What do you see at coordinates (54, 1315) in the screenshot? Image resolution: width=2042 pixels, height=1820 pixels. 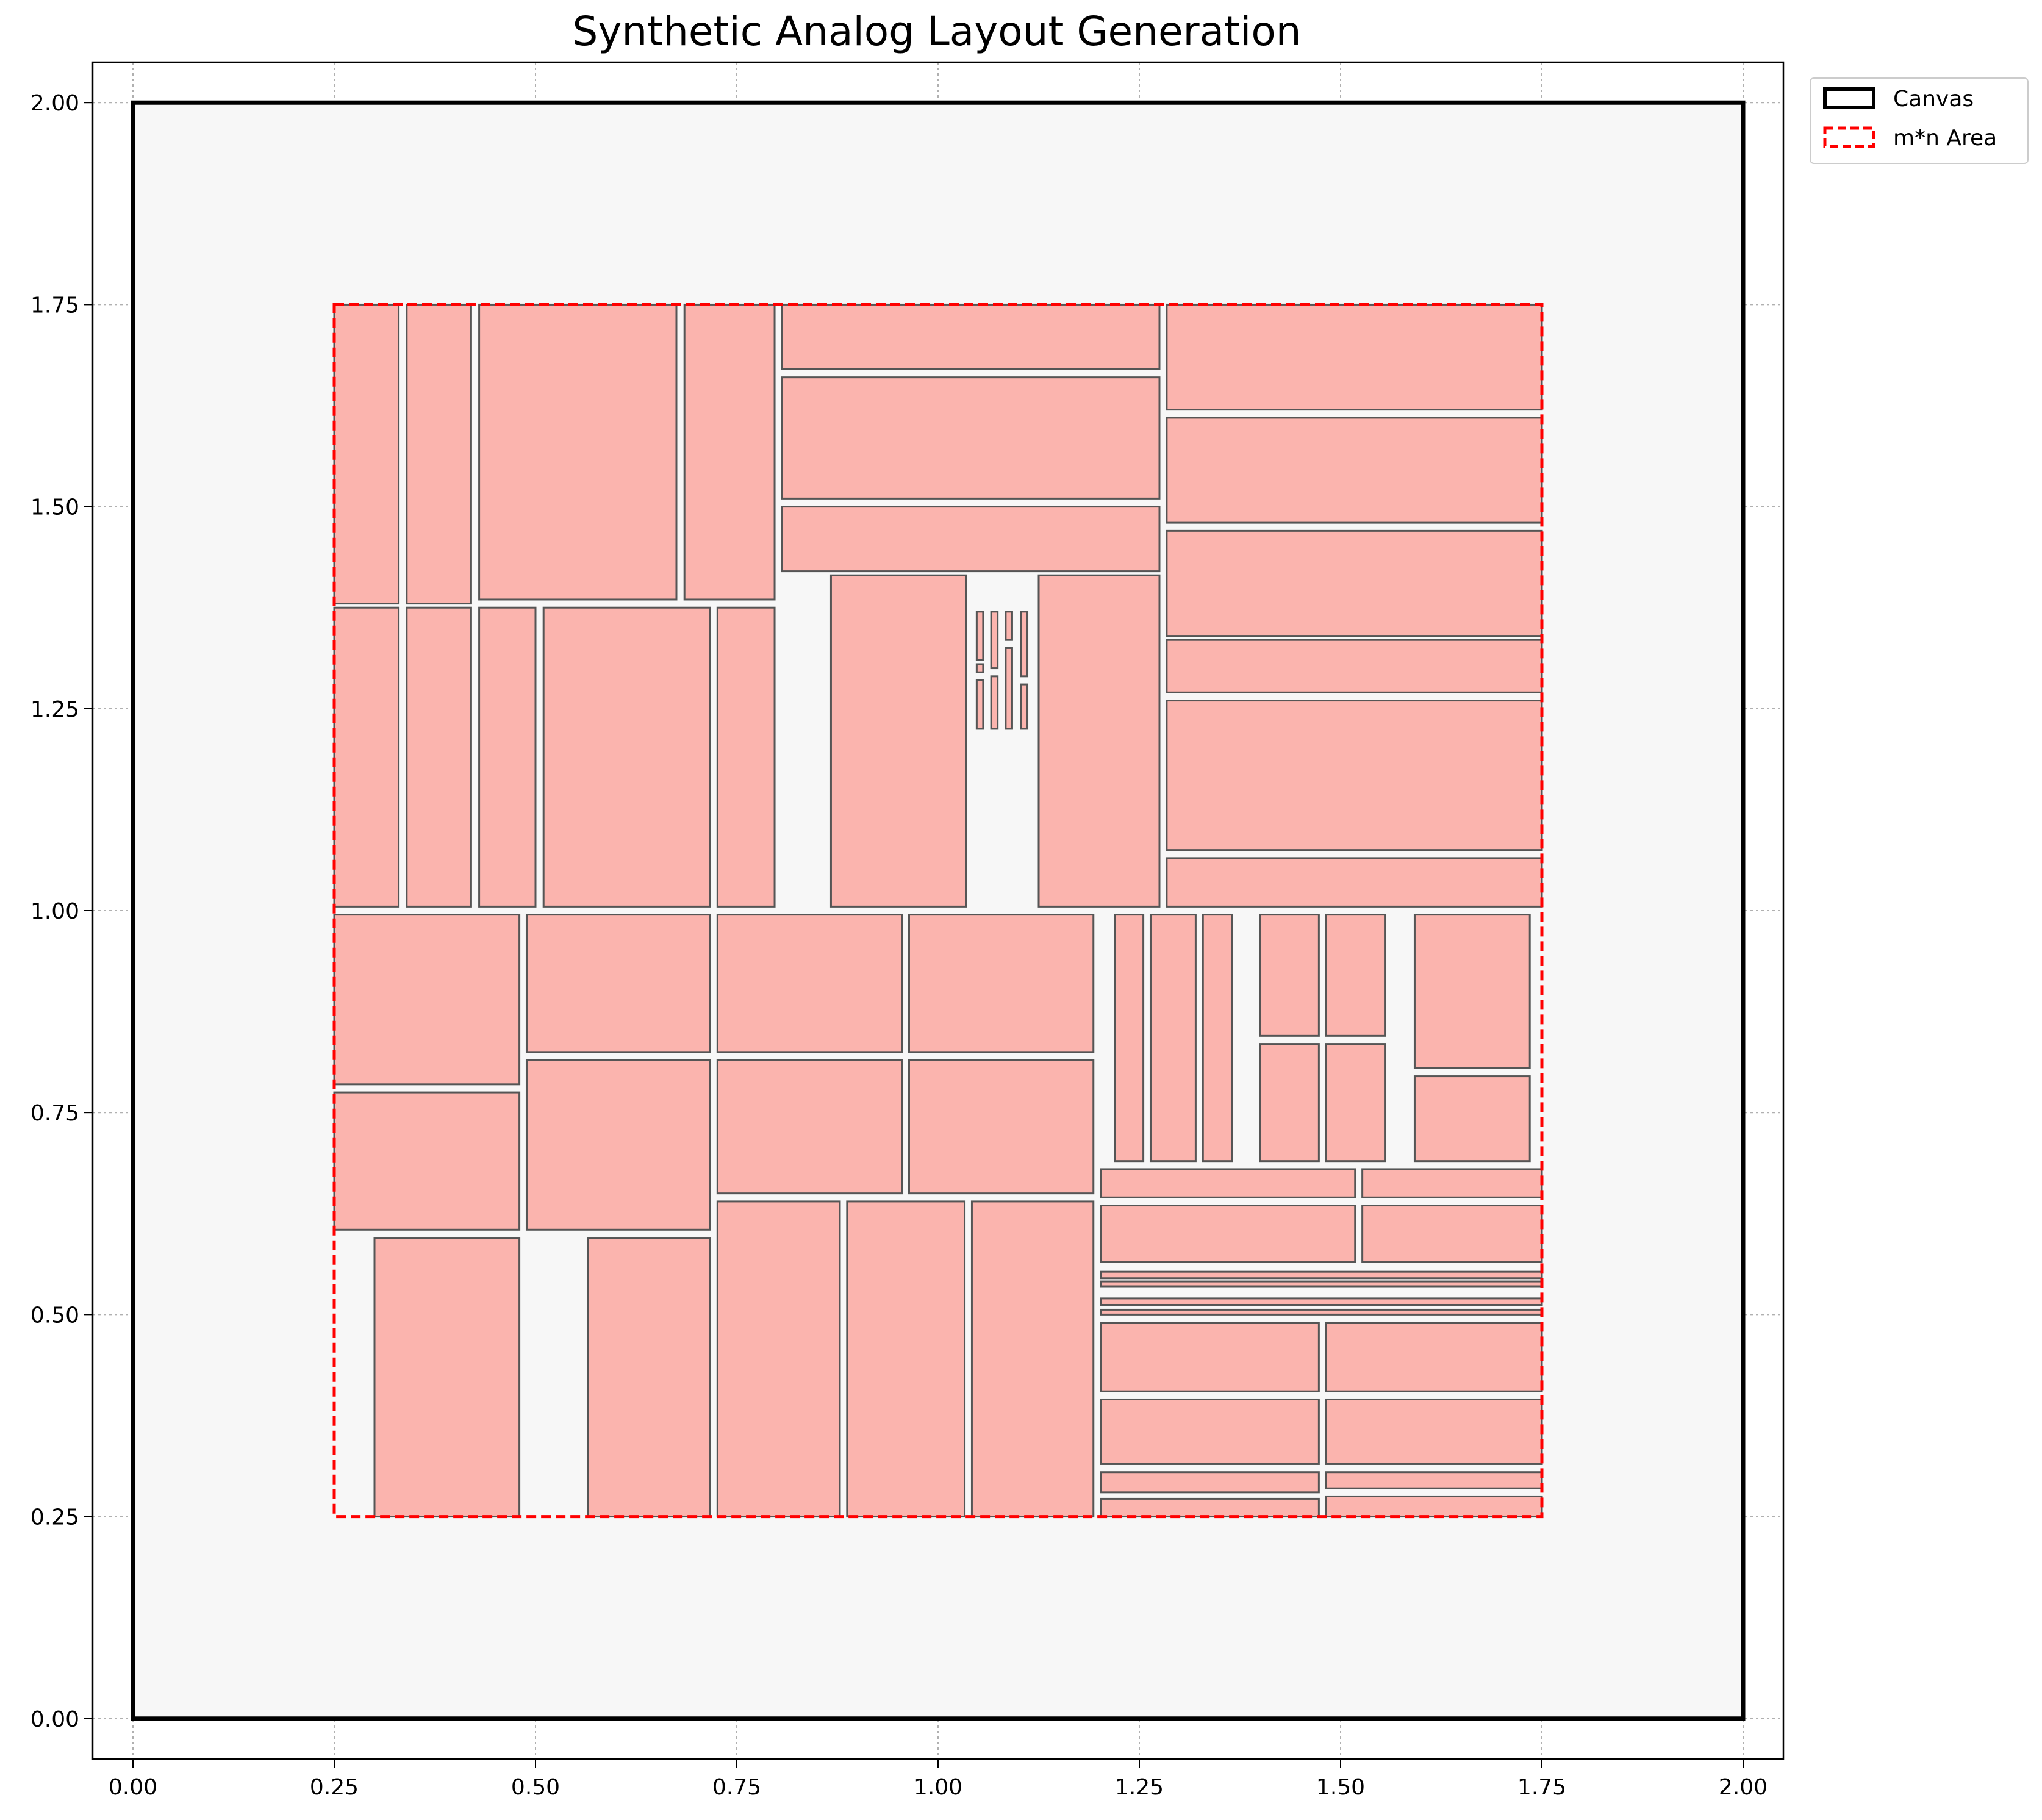 I see `y-tick-label: 0.50` at bounding box center [54, 1315].